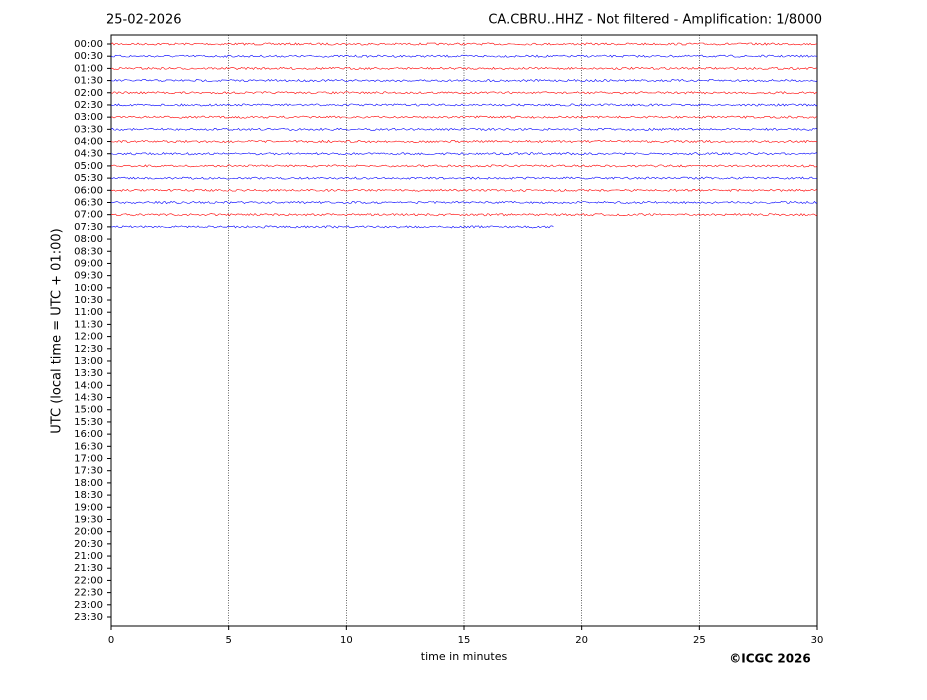 The width and height of the screenshot is (927, 700). What do you see at coordinates (88, 190) in the screenshot?
I see `y-tick-label: 06:00` at bounding box center [88, 190].